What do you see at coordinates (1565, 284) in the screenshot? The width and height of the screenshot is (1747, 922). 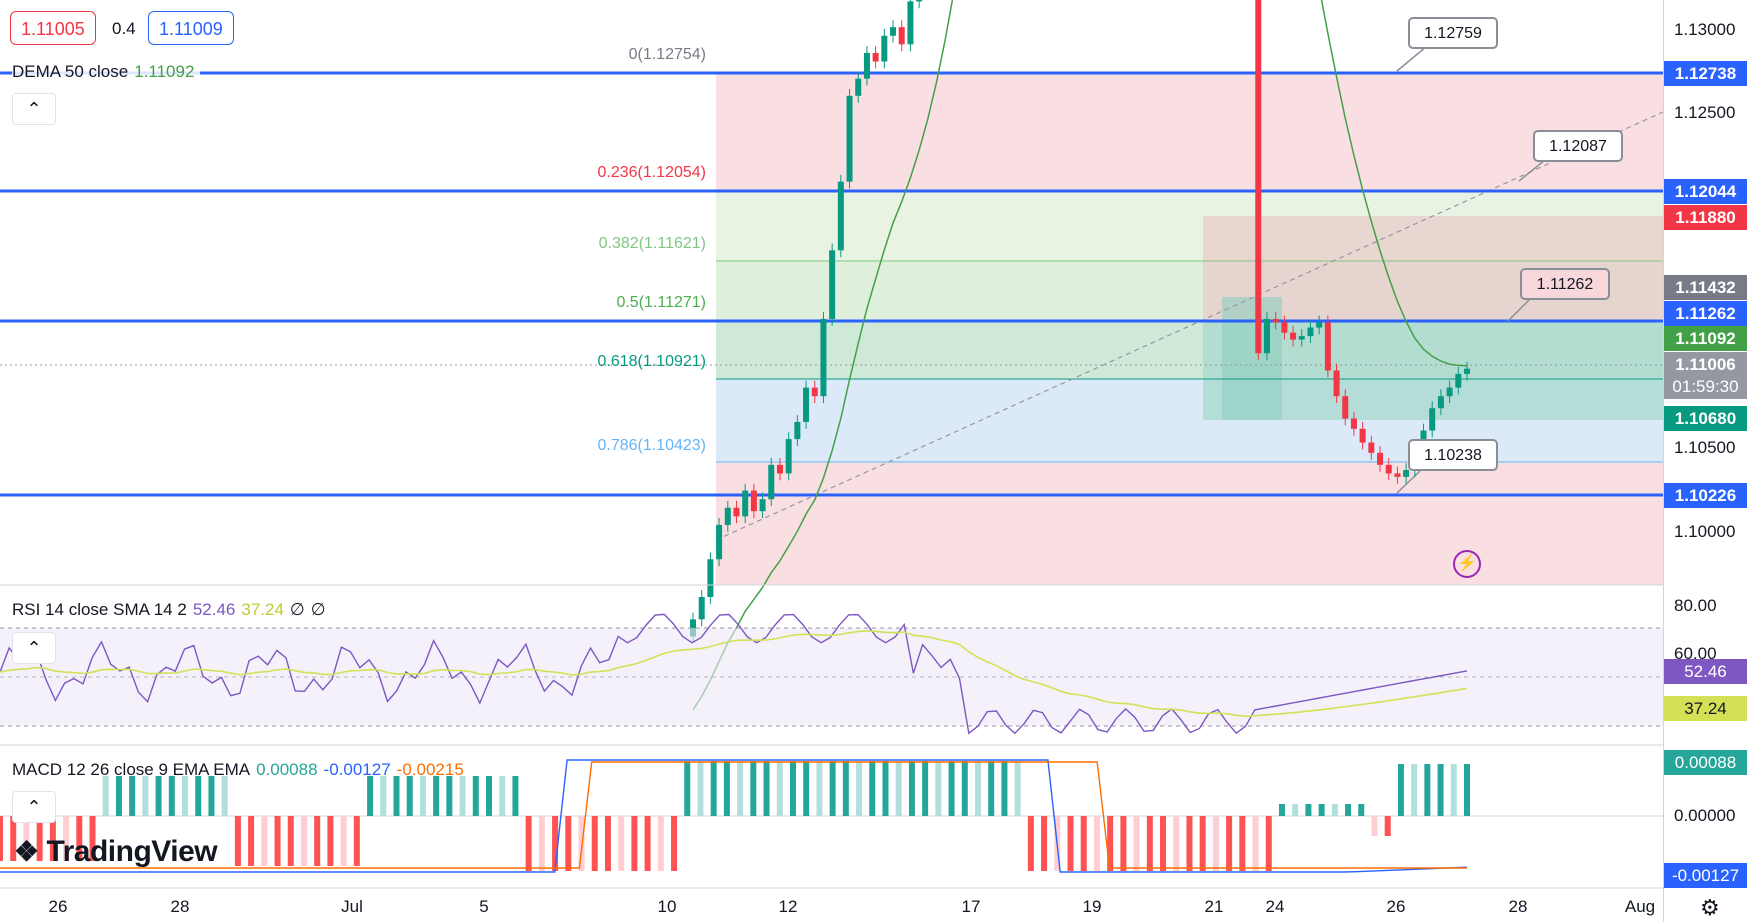 I see `callout-111262: 1.11262` at bounding box center [1565, 284].